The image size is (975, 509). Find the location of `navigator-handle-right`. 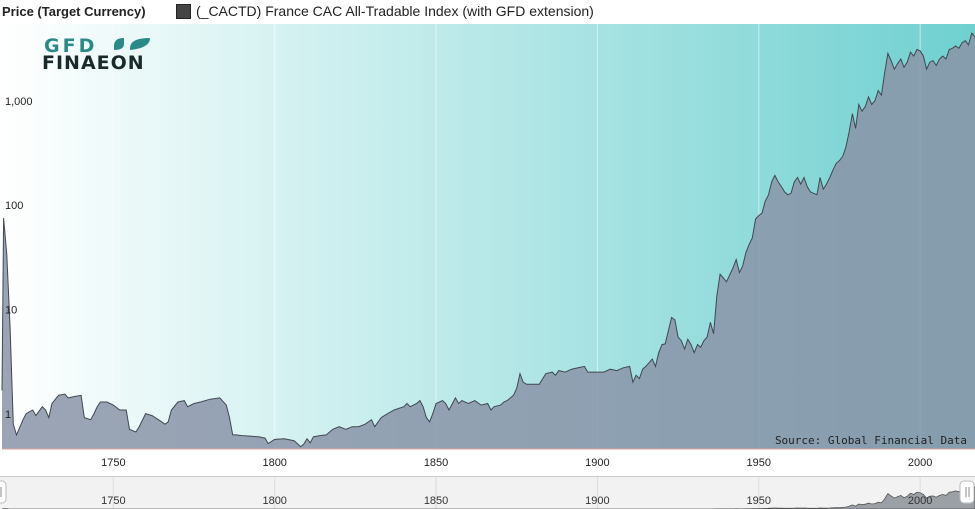

navigator-handle-right is located at coordinates (967, 492).